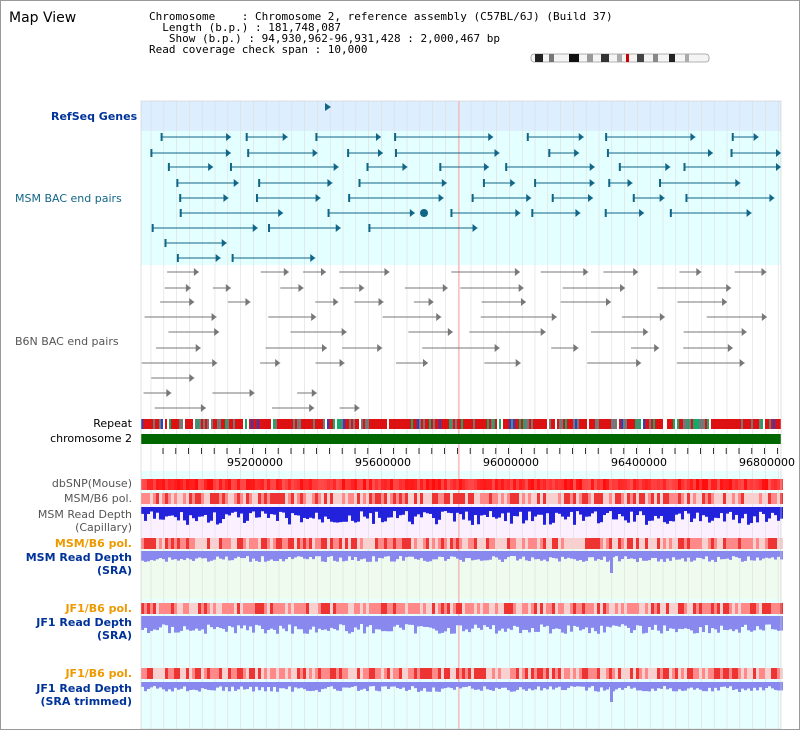  What do you see at coordinates (621, 58) in the screenshot?
I see `chromosome-ideogram` at bounding box center [621, 58].